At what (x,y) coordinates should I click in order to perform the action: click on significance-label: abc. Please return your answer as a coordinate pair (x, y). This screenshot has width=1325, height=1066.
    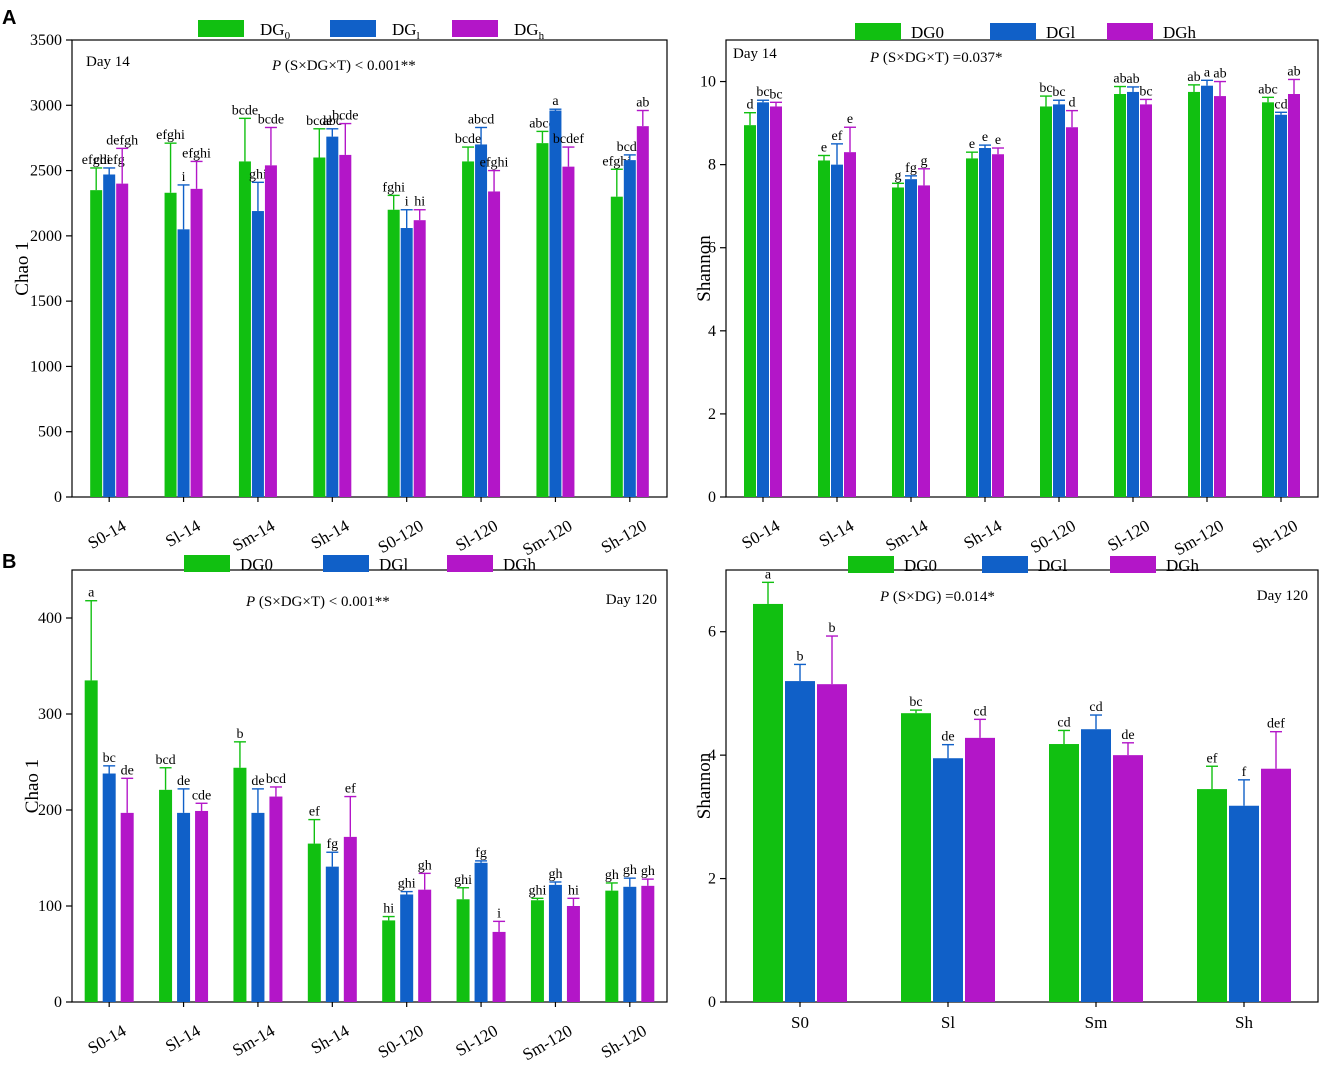
    Looking at the image, I should click on (332, 121).